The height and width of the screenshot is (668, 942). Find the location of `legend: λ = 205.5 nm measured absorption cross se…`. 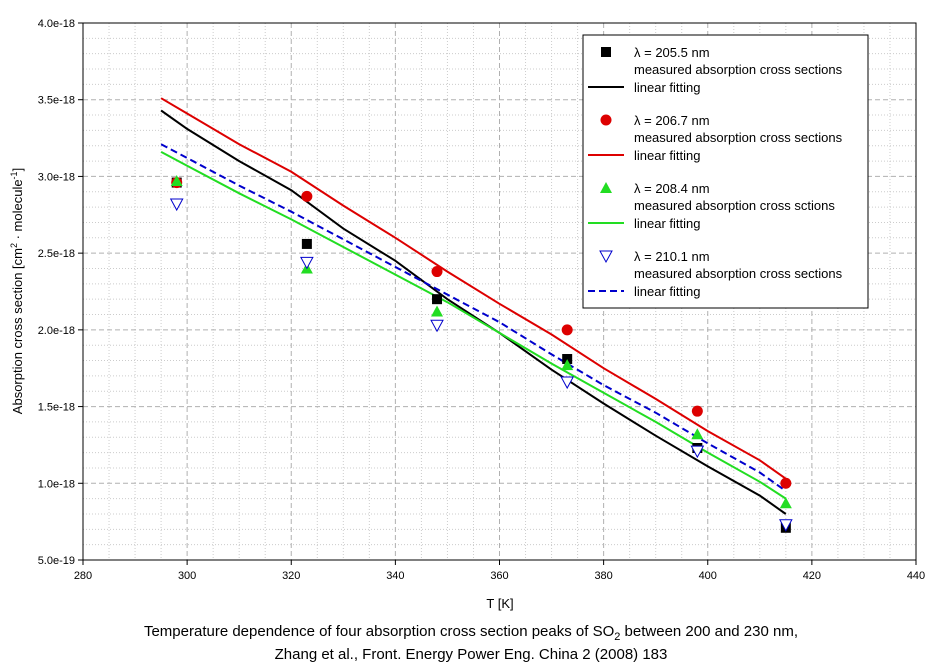

legend: λ = 205.5 nm measured absorption cross se… is located at coordinates (725, 171).